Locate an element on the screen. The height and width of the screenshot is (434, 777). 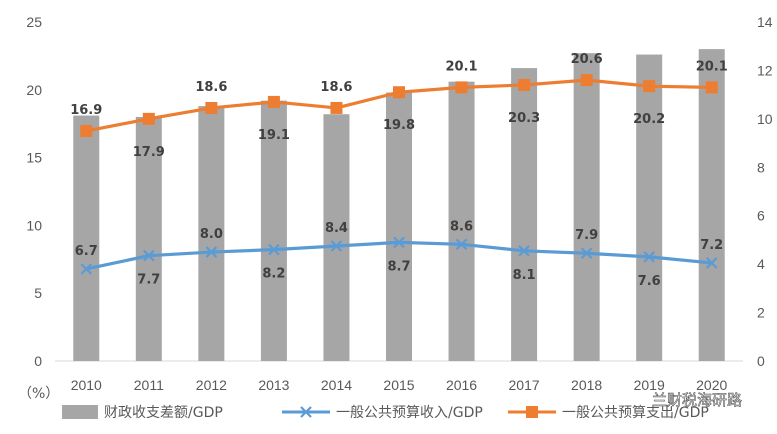
data-label: 17.9 is located at coordinates (149, 152).